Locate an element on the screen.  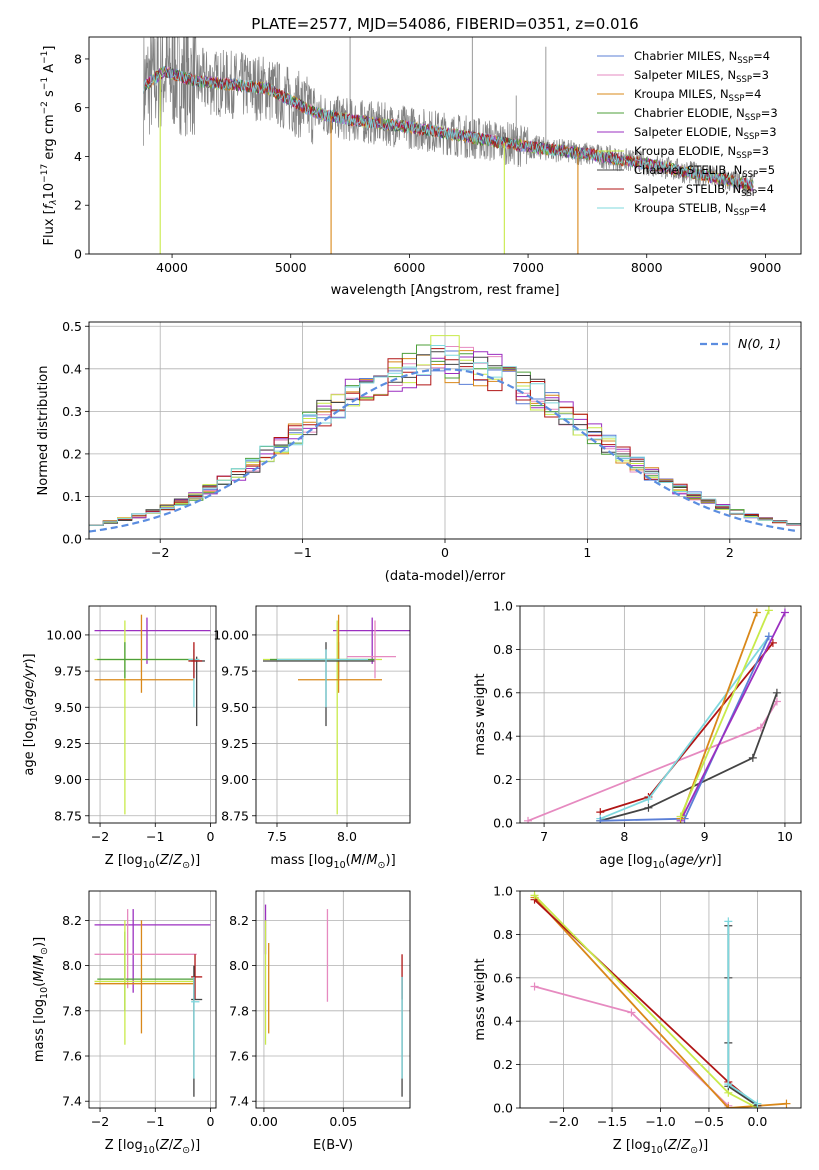
y-tick-label: 10.00 is located at coordinates (231, 634).